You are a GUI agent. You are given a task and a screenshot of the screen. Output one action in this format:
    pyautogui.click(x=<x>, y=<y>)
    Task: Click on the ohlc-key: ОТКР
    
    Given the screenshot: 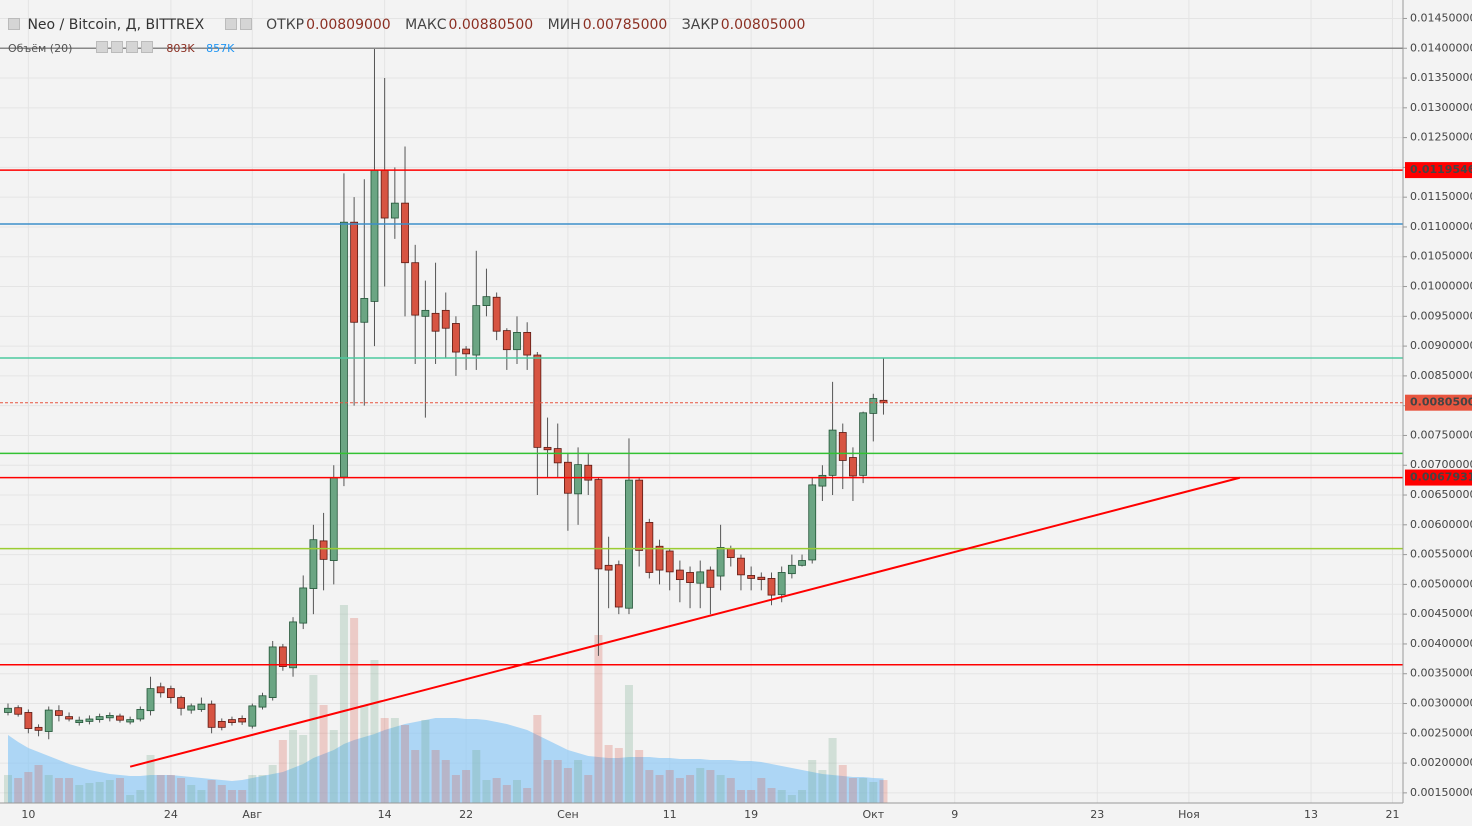 What is the action you would take?
    pyautogui.click(x=285, y=25)
    